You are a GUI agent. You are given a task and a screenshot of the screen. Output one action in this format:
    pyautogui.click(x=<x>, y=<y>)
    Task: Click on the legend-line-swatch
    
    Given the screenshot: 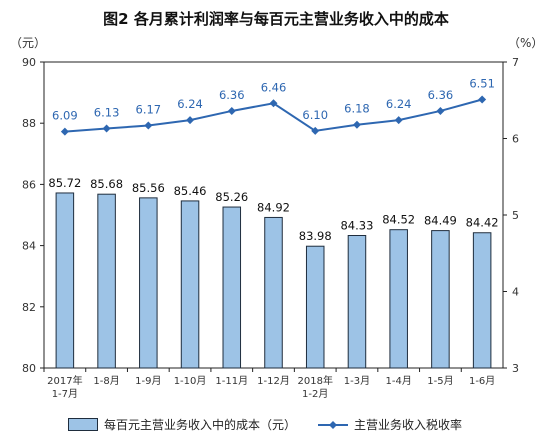 What is the action you would take?
    pyautogui.click(x=333, y=424)
    